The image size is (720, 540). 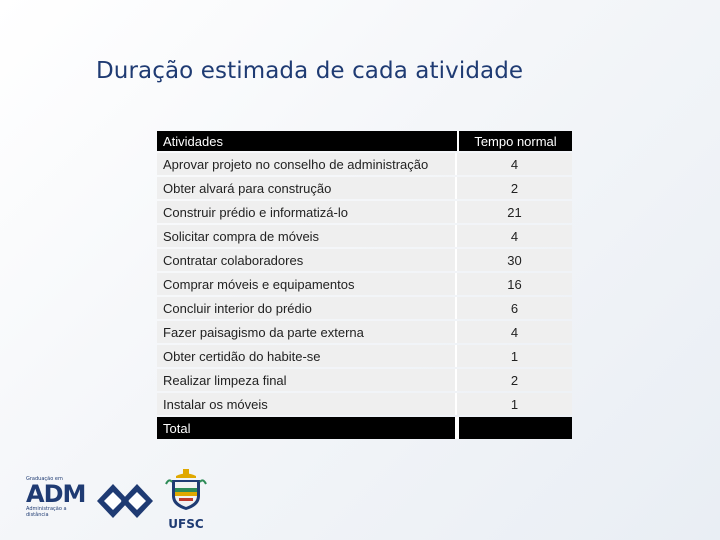 I want to click on activity-cell: Solicitar compra de móveis, so click(x=307, y=236).